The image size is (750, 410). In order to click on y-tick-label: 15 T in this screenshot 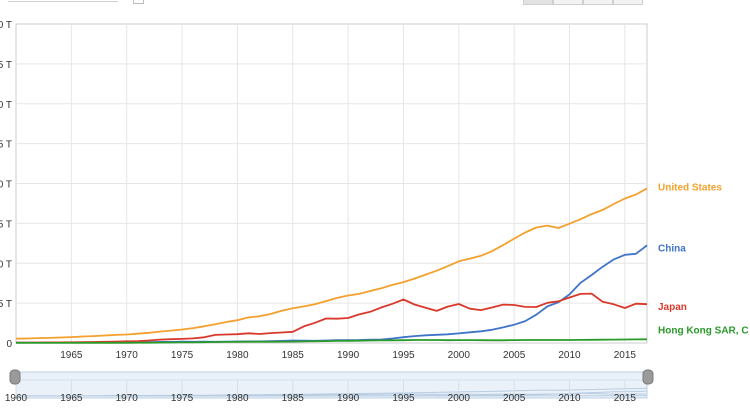, I will do `click(6, 224)`.